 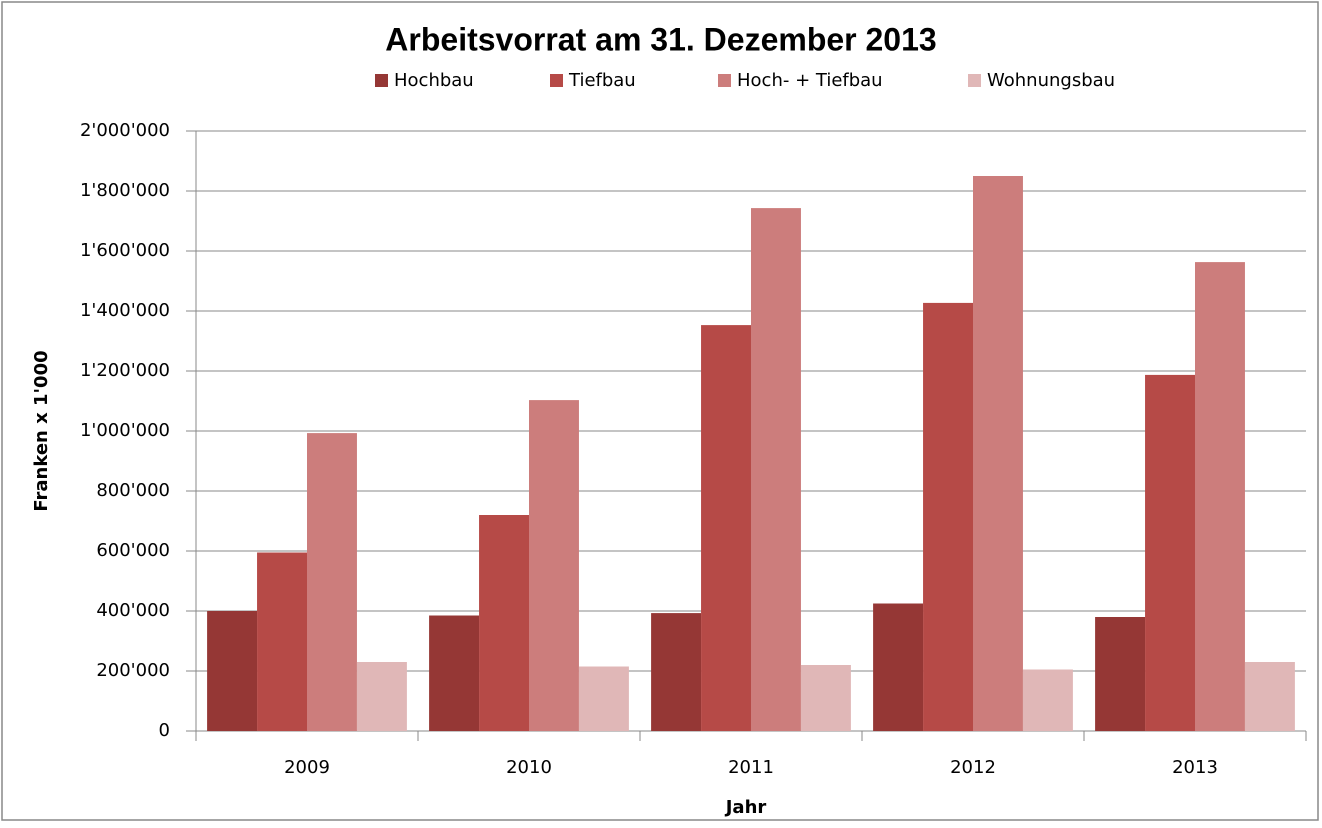 I want to click on y-tick-label: 1'200'000, so click(x=125, y=370).